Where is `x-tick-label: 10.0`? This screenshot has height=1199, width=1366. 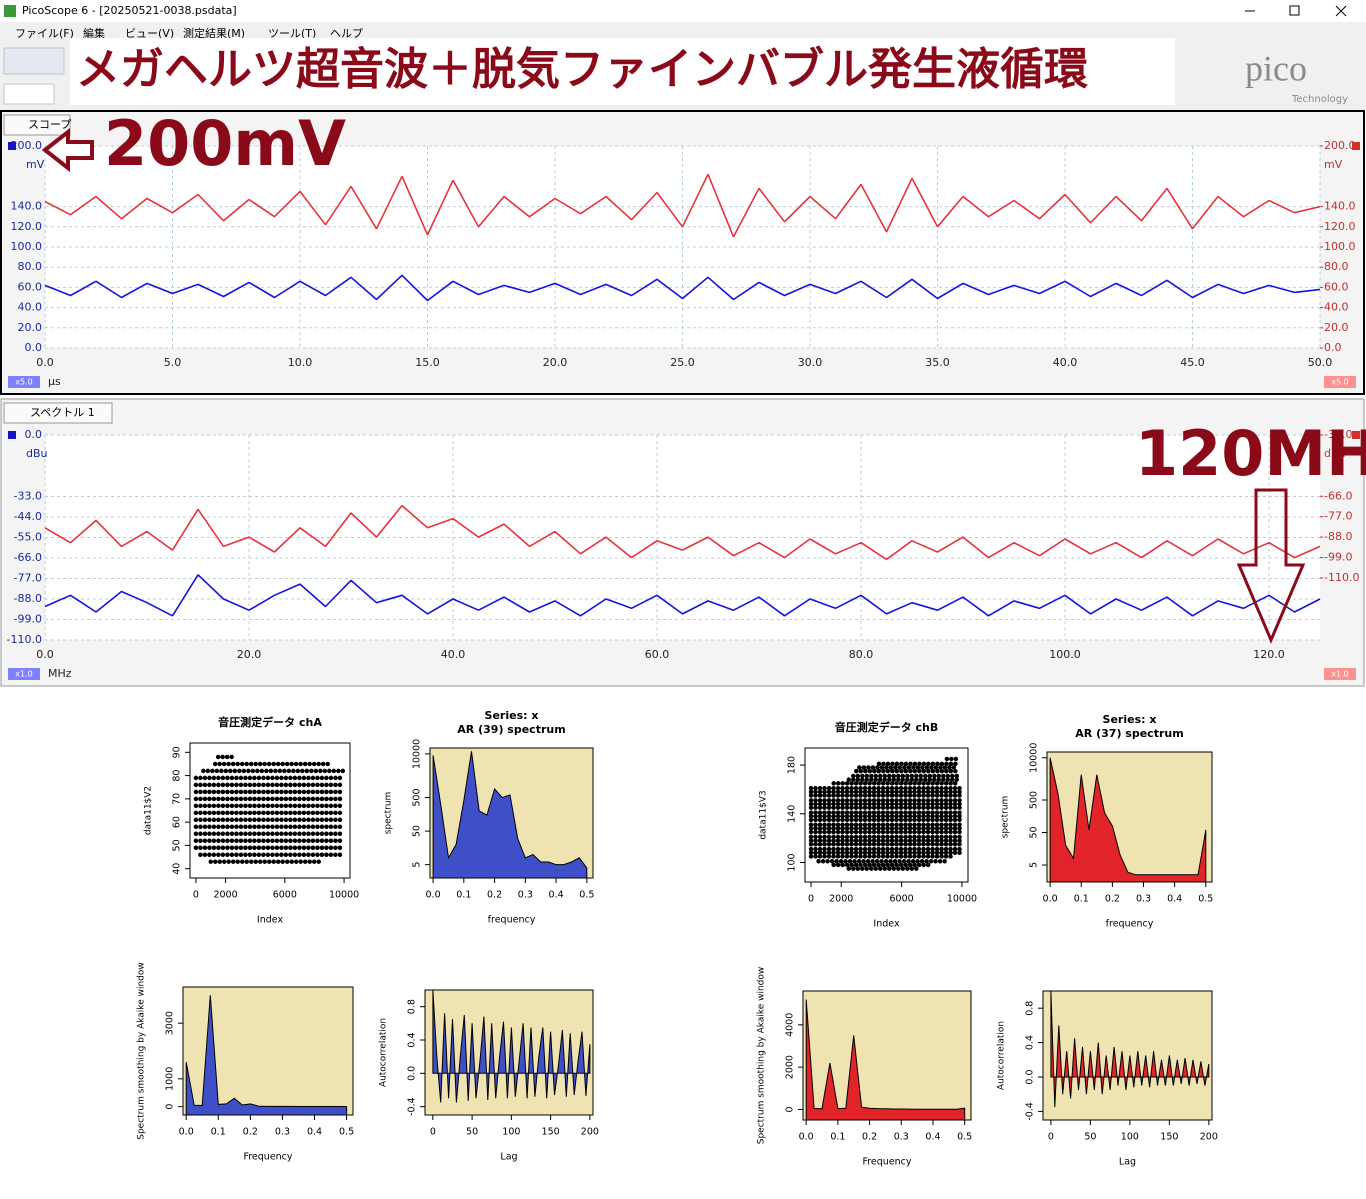
x-tick-label: 10.0 is located at coordinates (300, 362).